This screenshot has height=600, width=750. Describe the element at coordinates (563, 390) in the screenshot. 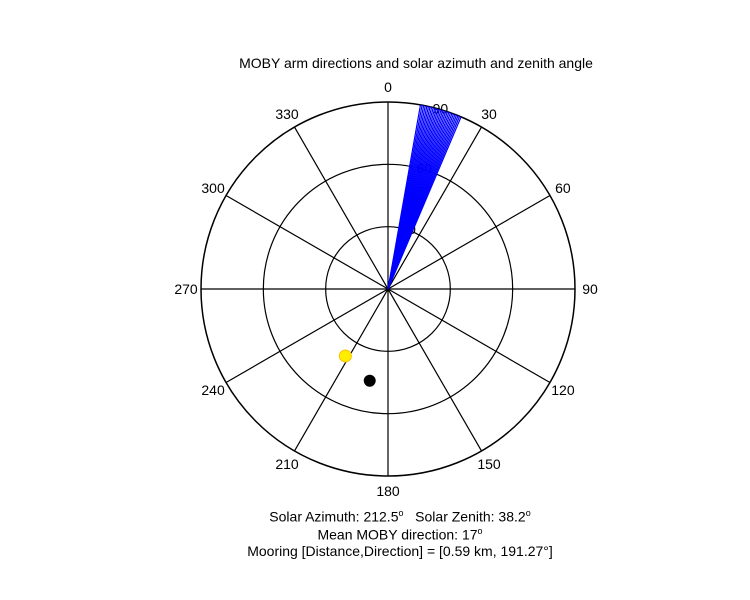

I see `angle-tick-label: 120` at that location.